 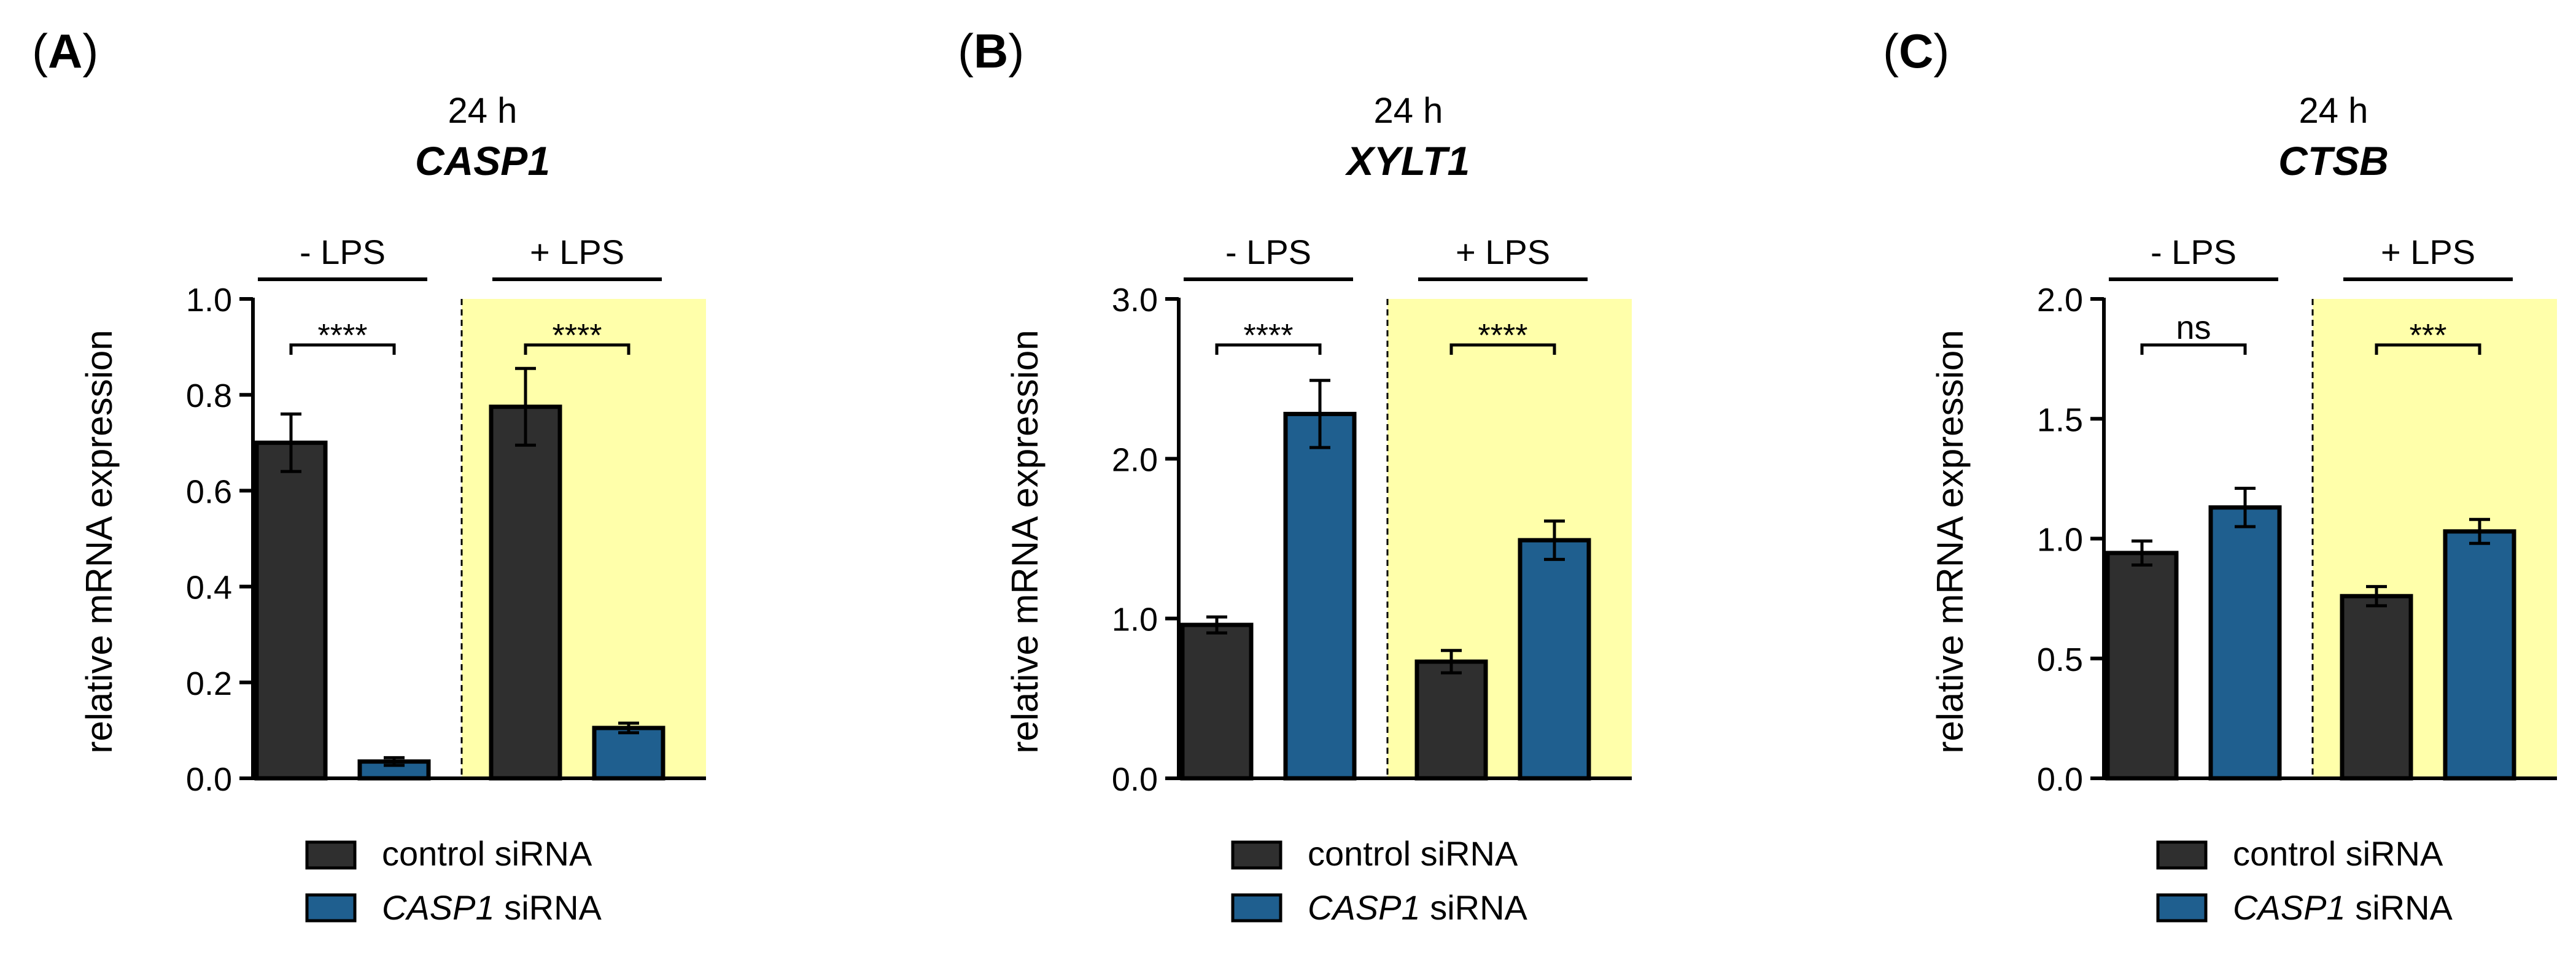 What do you see at coordinates (209, 395) in the screenshot?
I see `y-tick-label: 0.8` at bounding box center [209, 395].